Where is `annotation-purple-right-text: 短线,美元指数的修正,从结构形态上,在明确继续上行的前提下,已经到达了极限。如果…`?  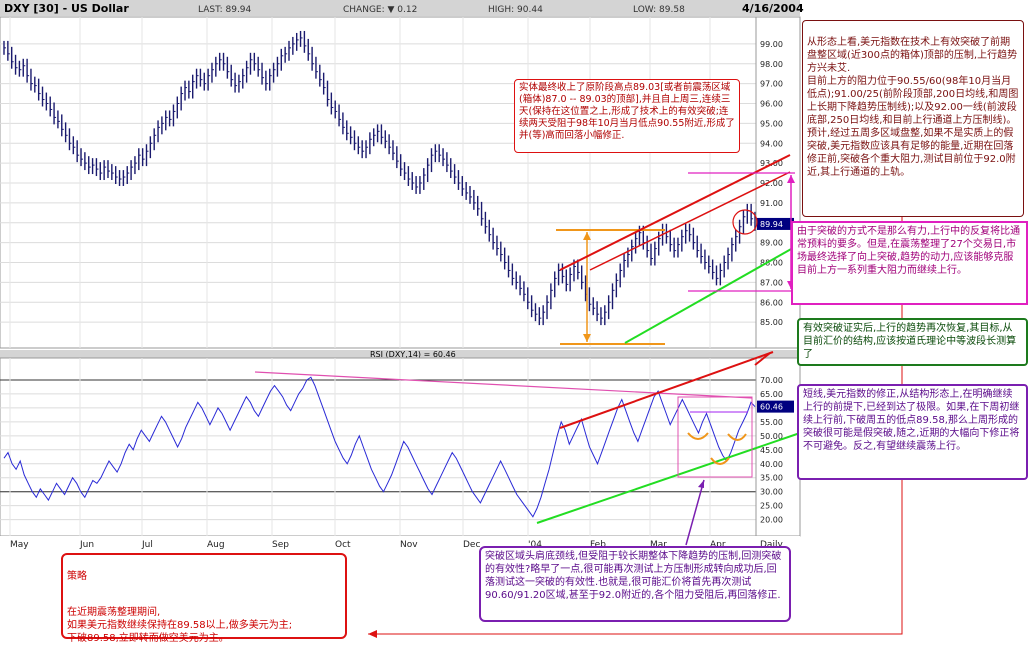 annotation-purple-right-text: 短线,美元指数的修正,从结构形态上,在明确继续上行的前提下,已经到达了极限。如果… is located at coordinates (911, 420).